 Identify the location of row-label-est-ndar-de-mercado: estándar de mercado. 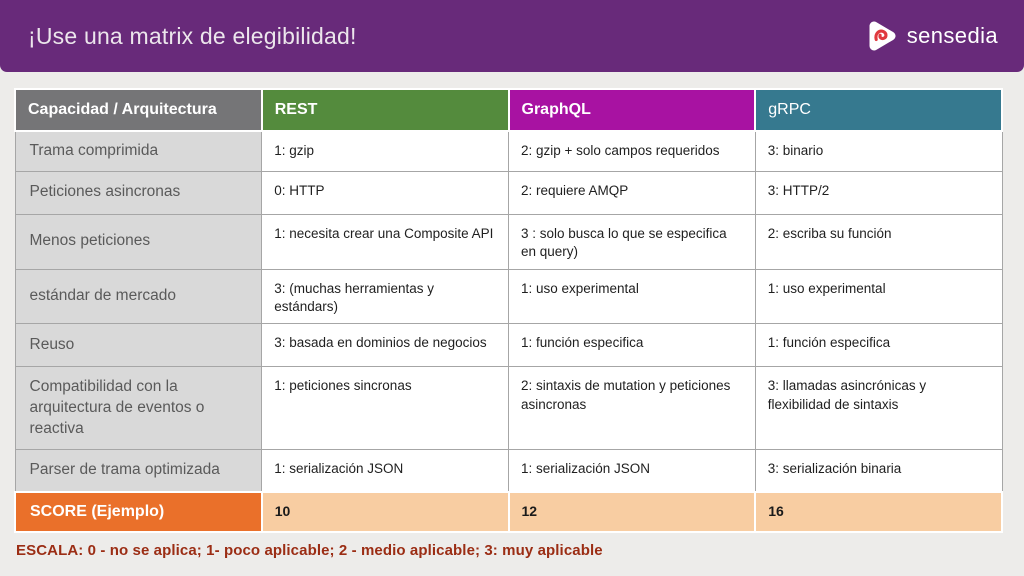
(138, 296).